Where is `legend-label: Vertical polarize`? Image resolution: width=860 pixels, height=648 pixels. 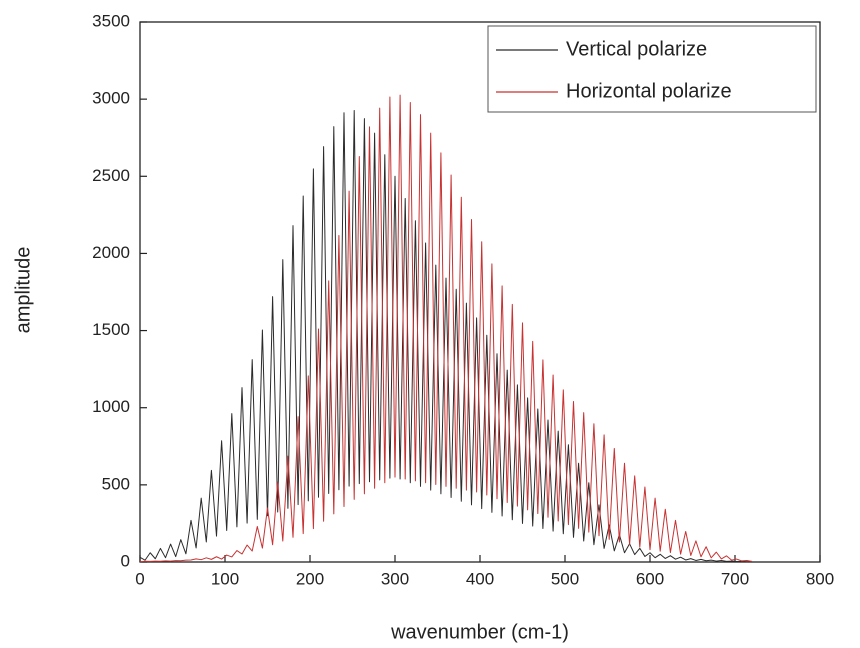
legend-label: Vertical polarize is located at coordinates (636, 49).